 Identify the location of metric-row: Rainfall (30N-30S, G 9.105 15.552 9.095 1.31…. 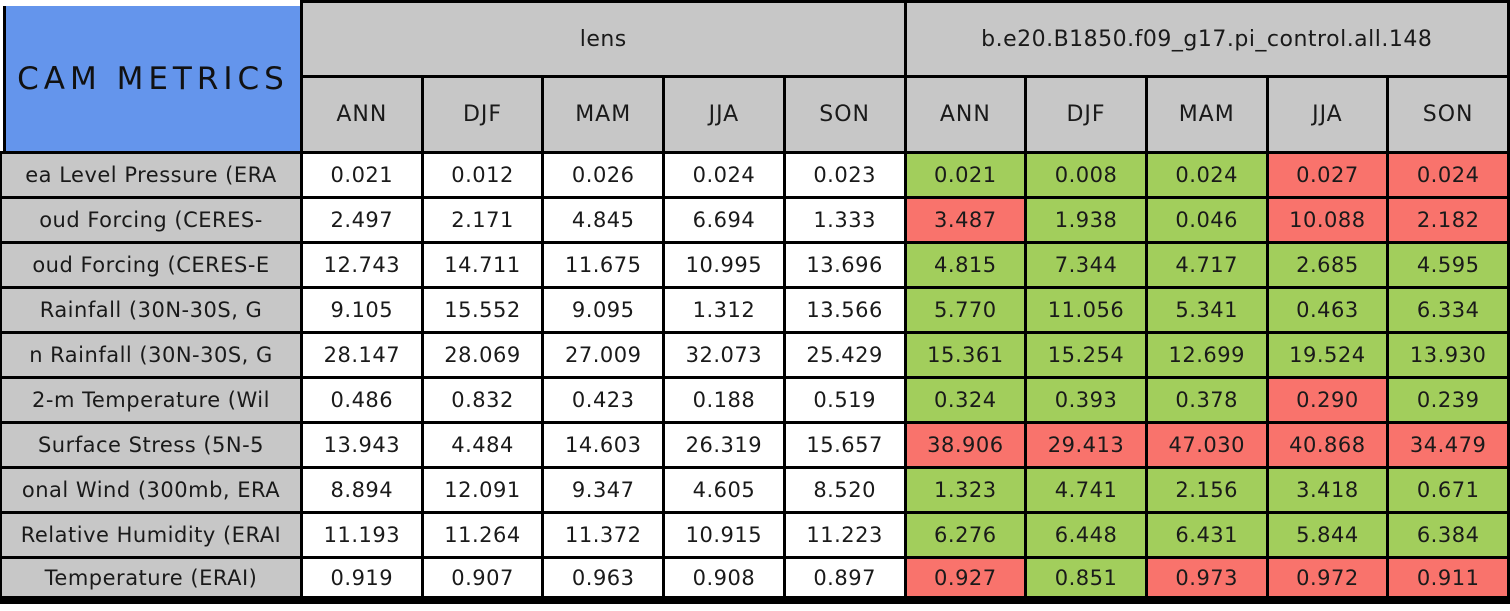
(755, 311).